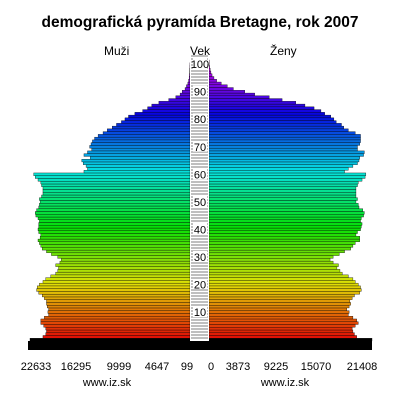 The image size is (400, 400). Describe the element at coordinates (238, 367) in the screenshot. I see `female-tick-1: 3873` at that location.